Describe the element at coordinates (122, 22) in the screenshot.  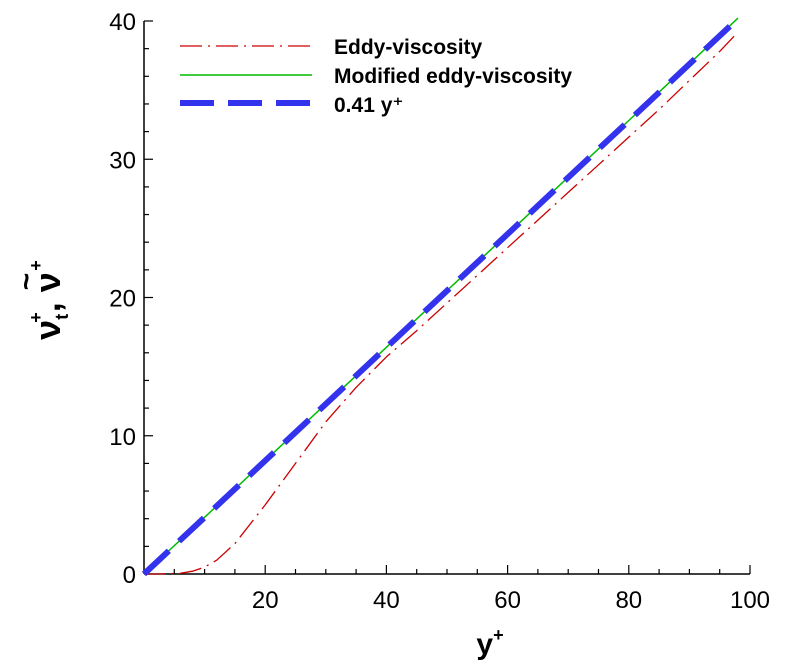
I see `y-tick-label: 40` at that location.